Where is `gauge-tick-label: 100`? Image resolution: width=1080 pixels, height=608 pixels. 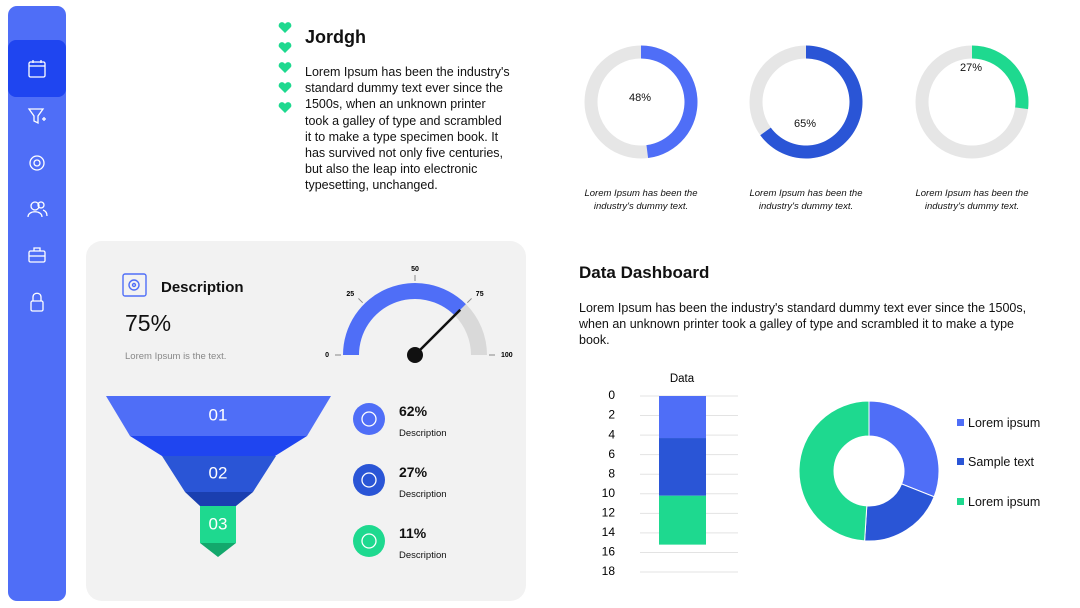 gauge-tick-label: 100 is located at coordinates (507, 355).